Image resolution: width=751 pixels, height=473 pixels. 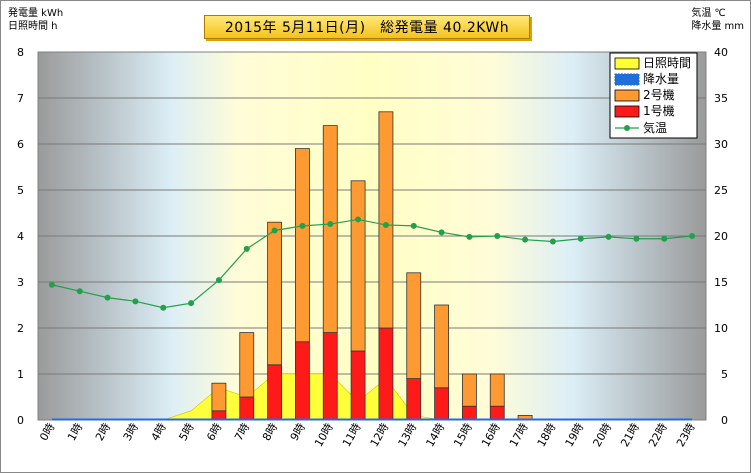 What do you see at coordinates (724, 420) in the screenshot?
I see `y2-tick-label: 0` at bounding box center [724, 420].